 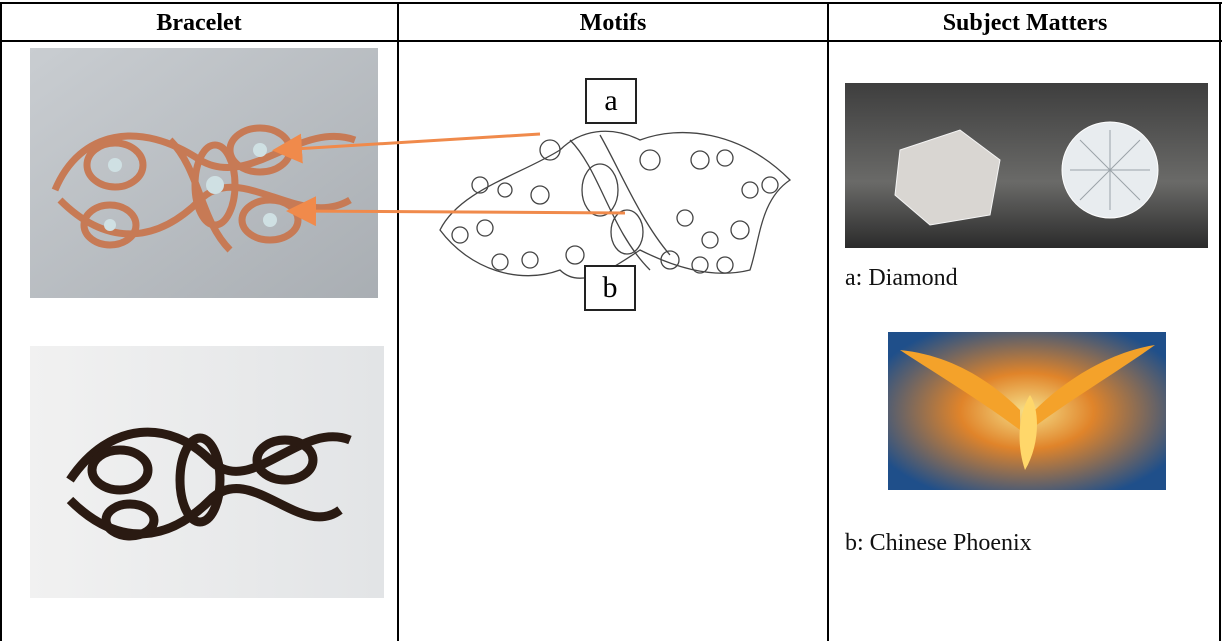 What do you see at coordinates (1027, 411) in the screenshot?
I see `phoenix-image` at bounding box center [1027, 411].